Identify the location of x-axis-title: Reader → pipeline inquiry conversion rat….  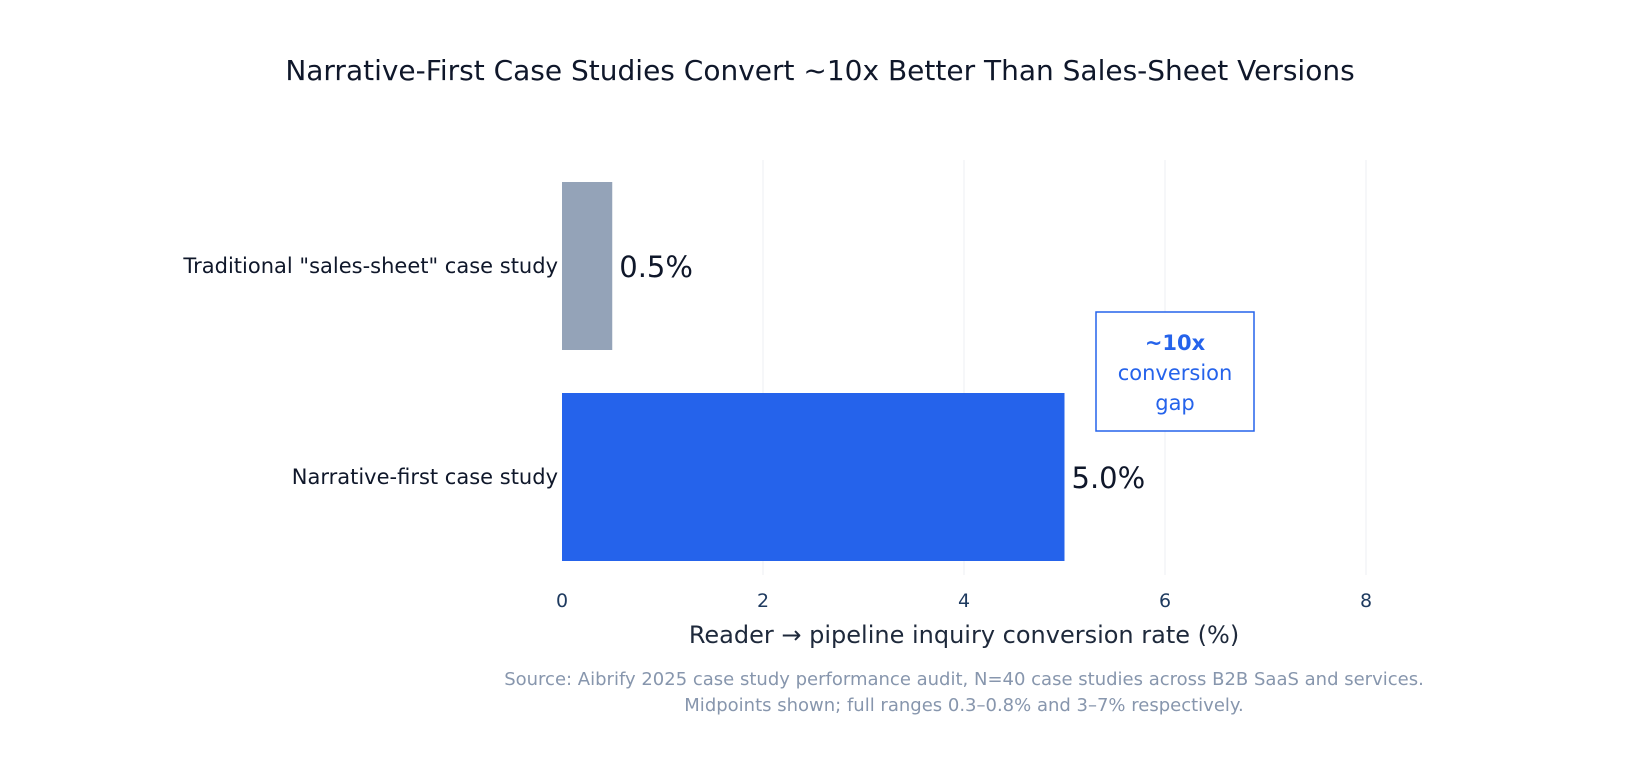
(964, 635).